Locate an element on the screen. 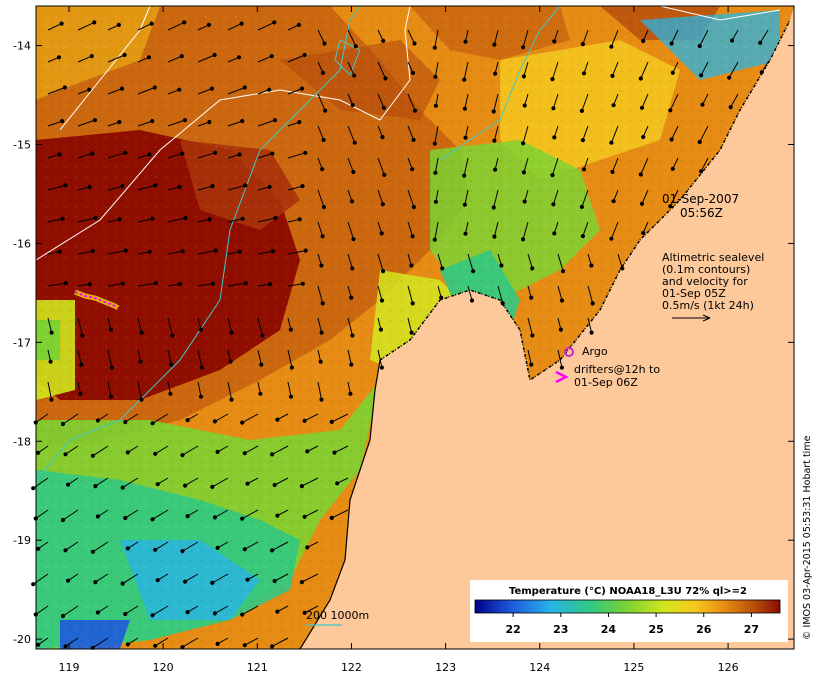 The height and width of the screenshot is (680, 820). argo-legend: Argo is located at coordinates (586, 351).